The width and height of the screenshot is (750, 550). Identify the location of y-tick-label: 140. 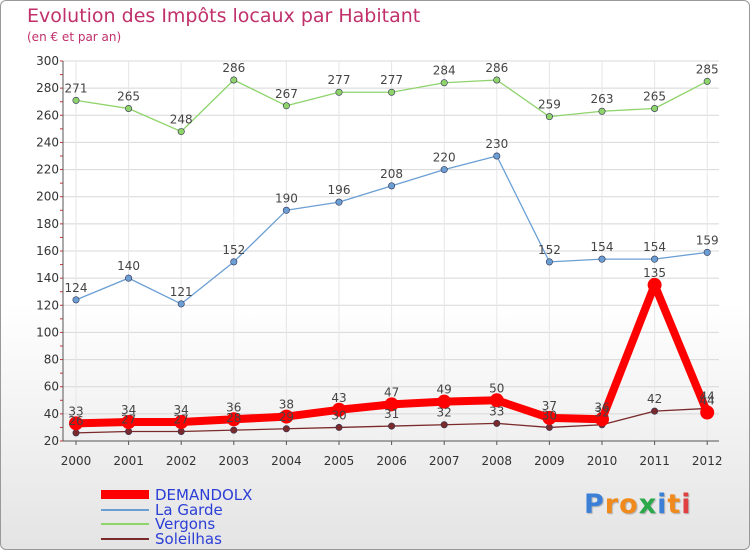
(47, 278).